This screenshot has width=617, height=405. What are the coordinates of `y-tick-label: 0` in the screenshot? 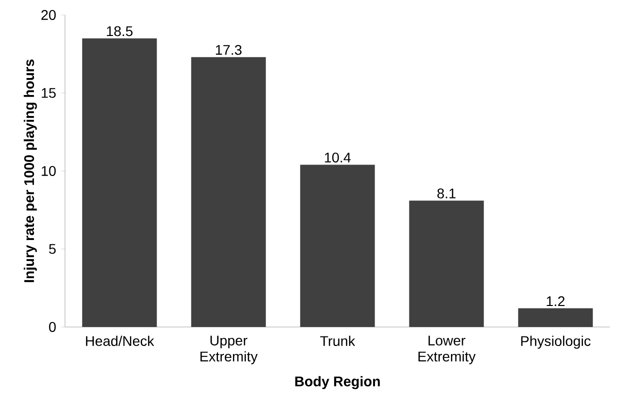 It's located at (52, 327).